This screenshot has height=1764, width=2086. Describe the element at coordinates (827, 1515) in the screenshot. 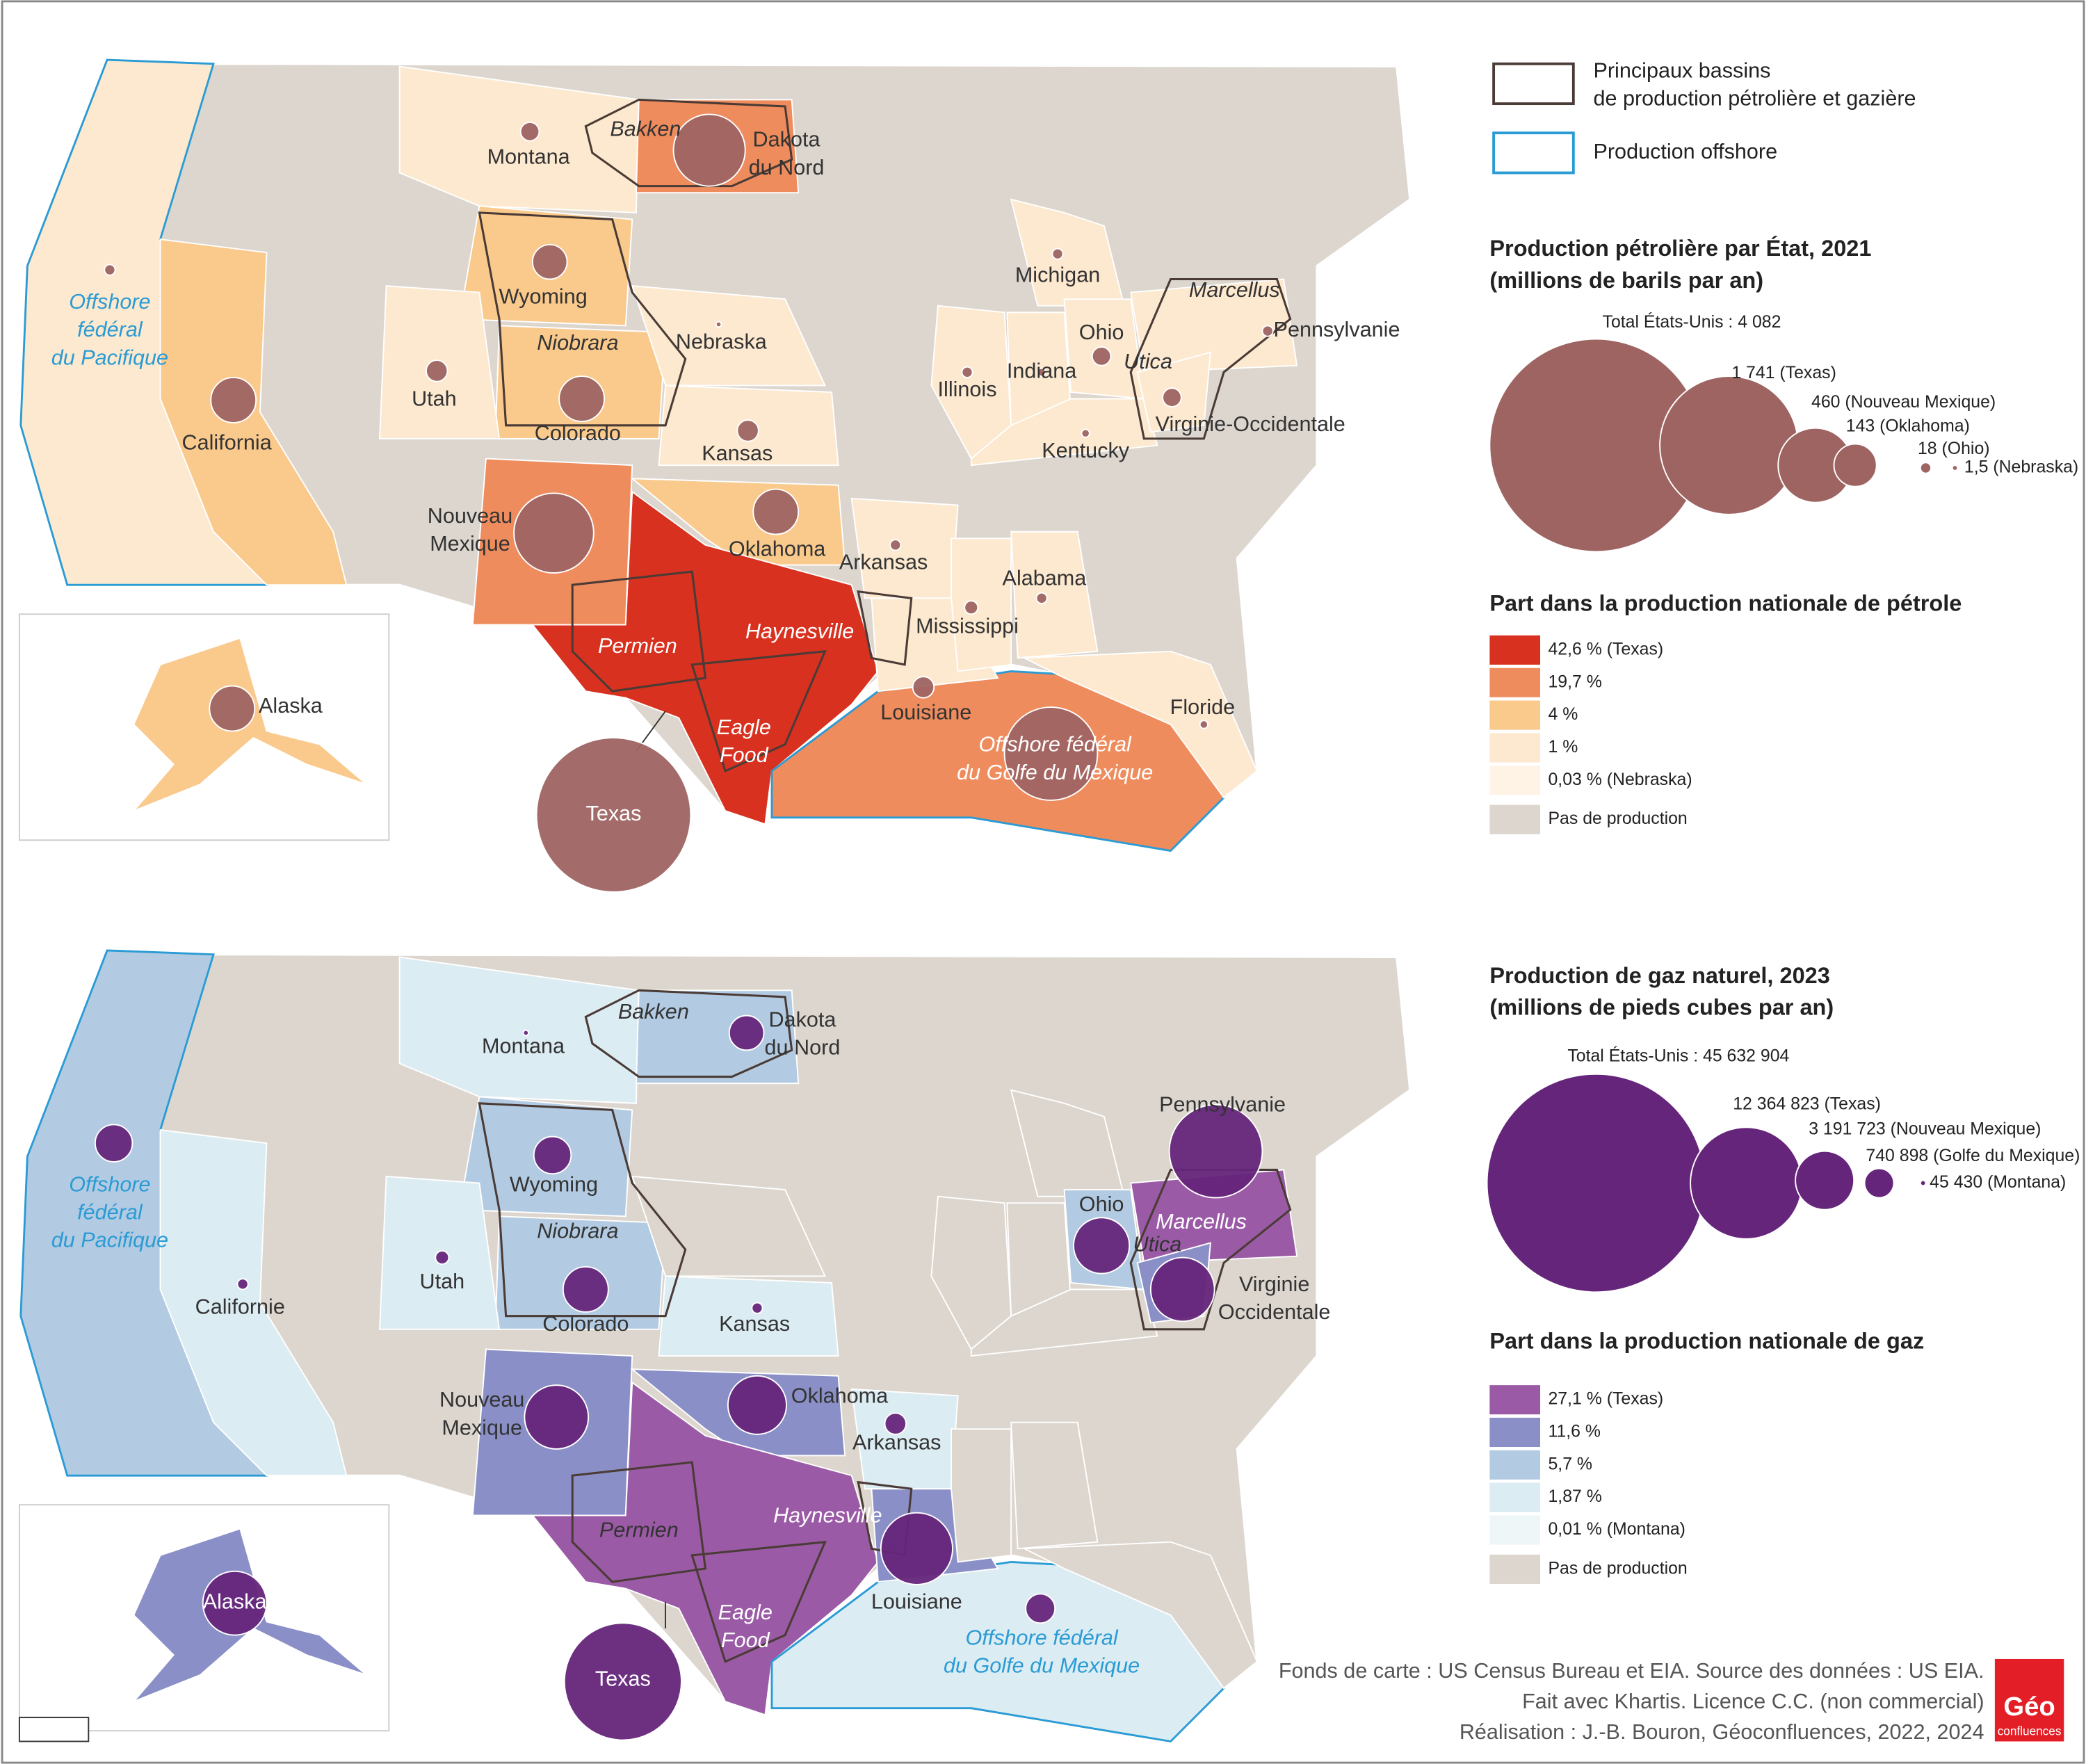

I see `map-label: Haynesville` at that location.